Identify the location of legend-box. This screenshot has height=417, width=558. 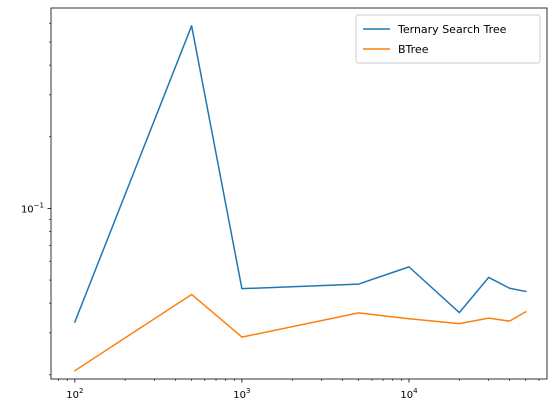
(448, 39).